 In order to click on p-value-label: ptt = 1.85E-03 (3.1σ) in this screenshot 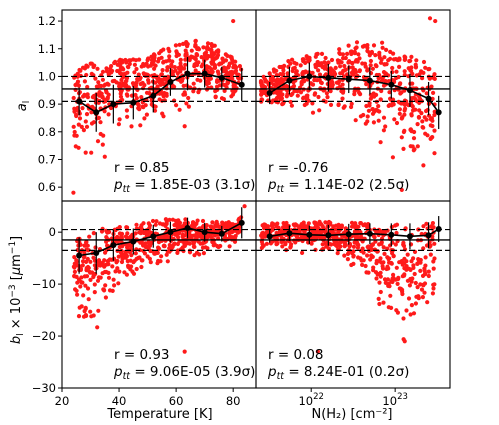, I will do `click(184, 186)`.